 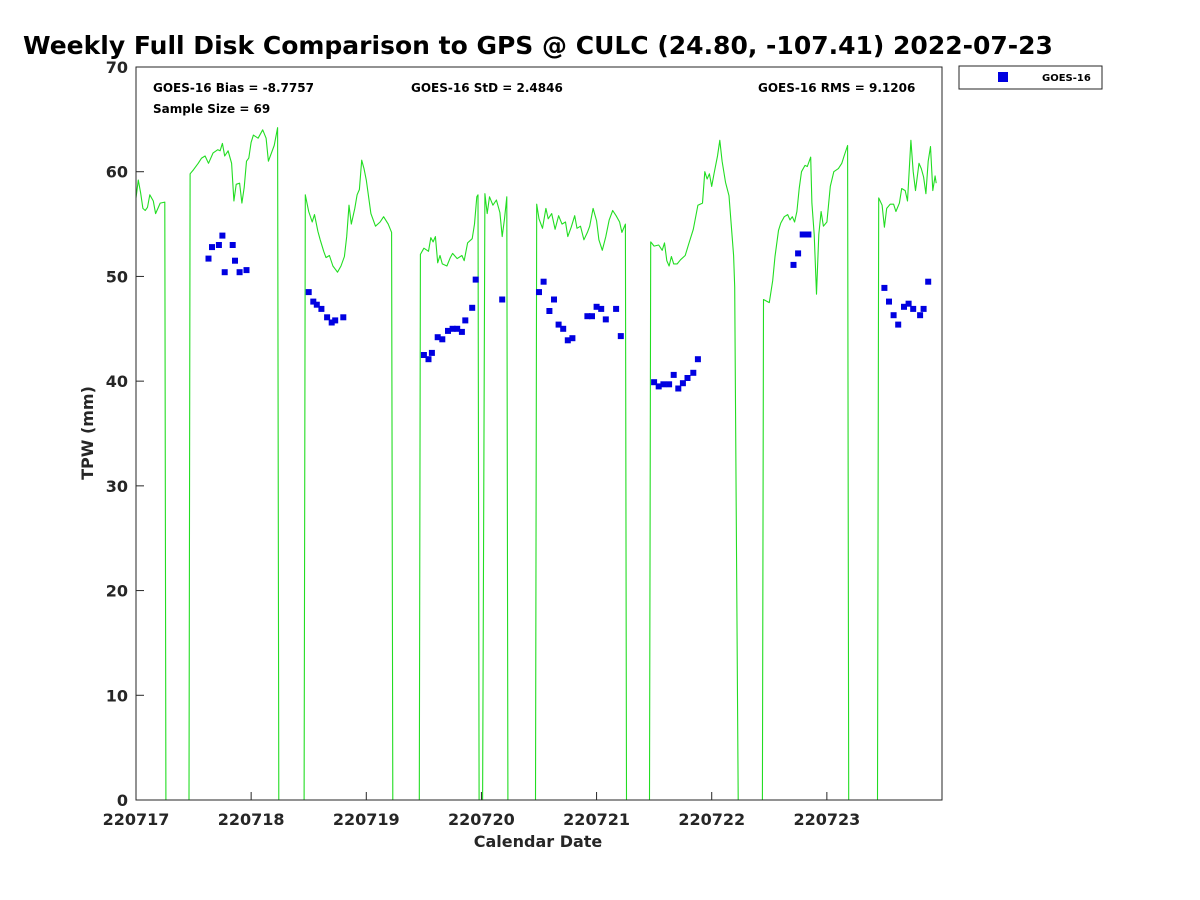 What do you see at coordinates (481, 819) in the screenshot?
I see `x-tick-label: 220720` at bounding box center [481, 819].